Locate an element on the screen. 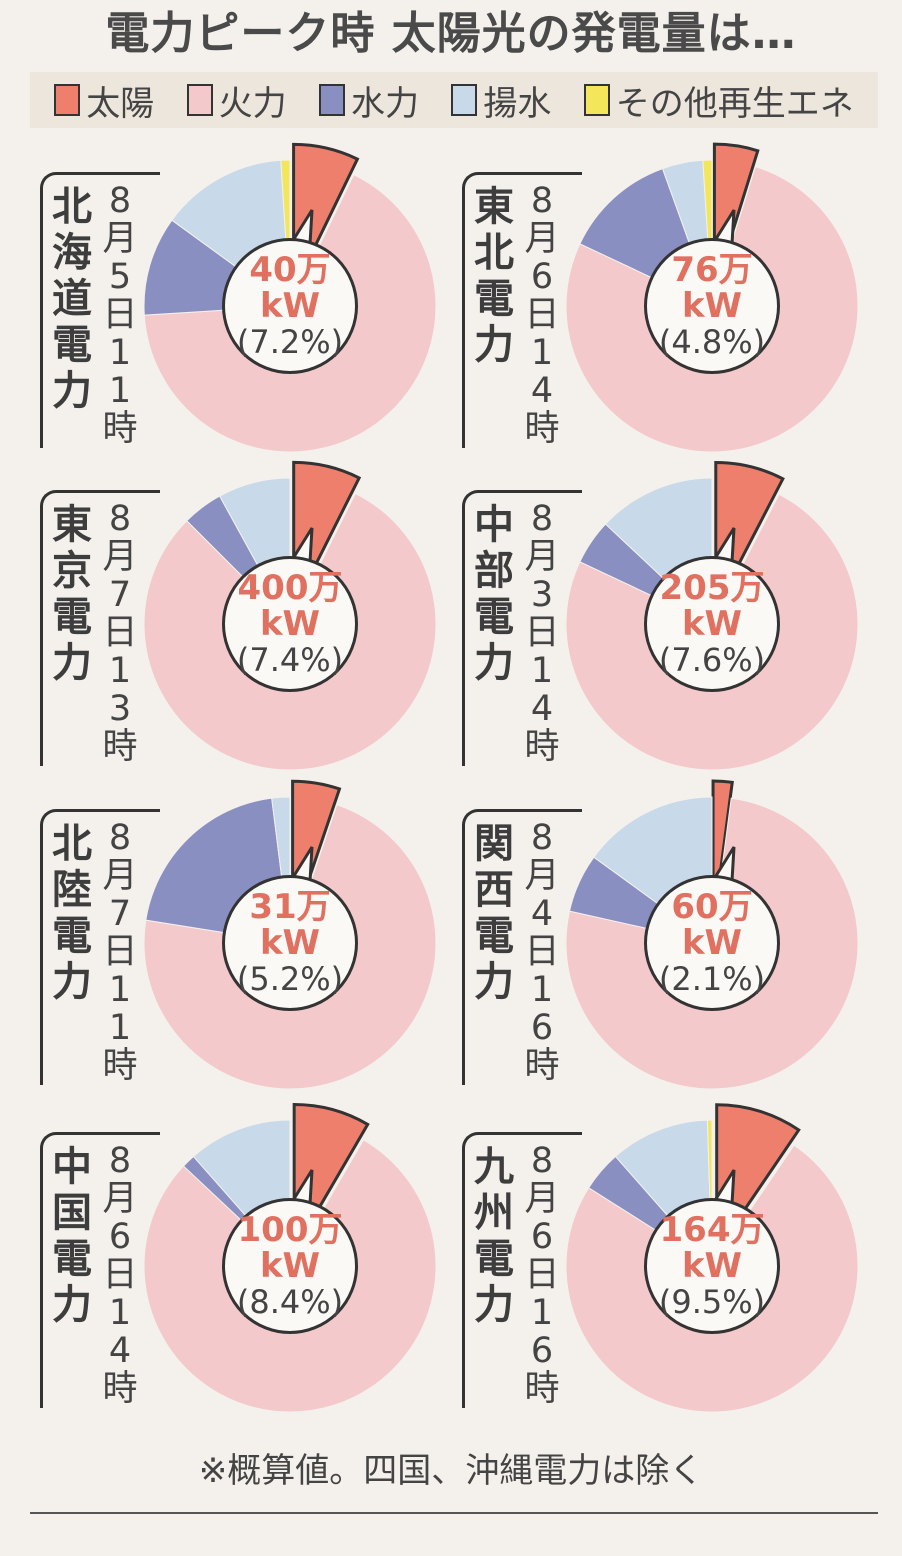 The width and height of the screenshot is (902, 1556). solar-callout: 205万 kW (7.6%) is located at coordinates (712, 624).